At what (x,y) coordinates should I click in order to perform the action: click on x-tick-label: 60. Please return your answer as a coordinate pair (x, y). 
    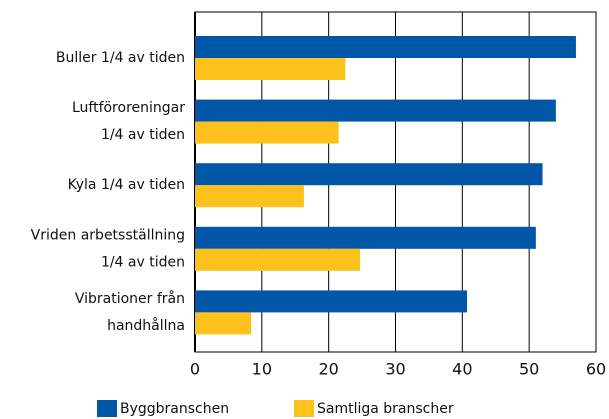
    Looking at the image, I should click on (596, 369).